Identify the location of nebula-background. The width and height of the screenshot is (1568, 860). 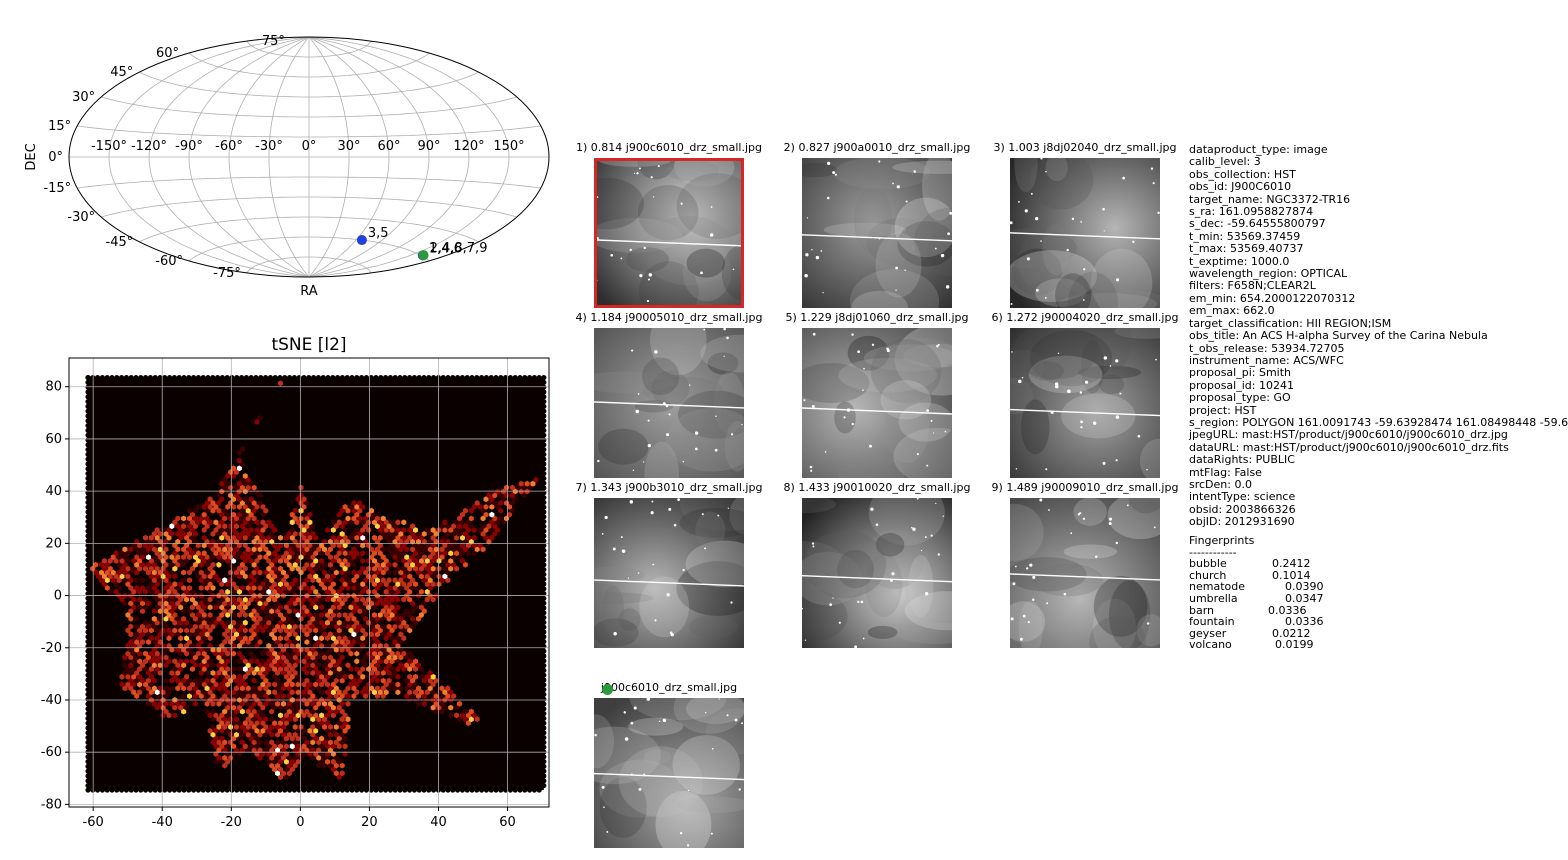
(877, 233).